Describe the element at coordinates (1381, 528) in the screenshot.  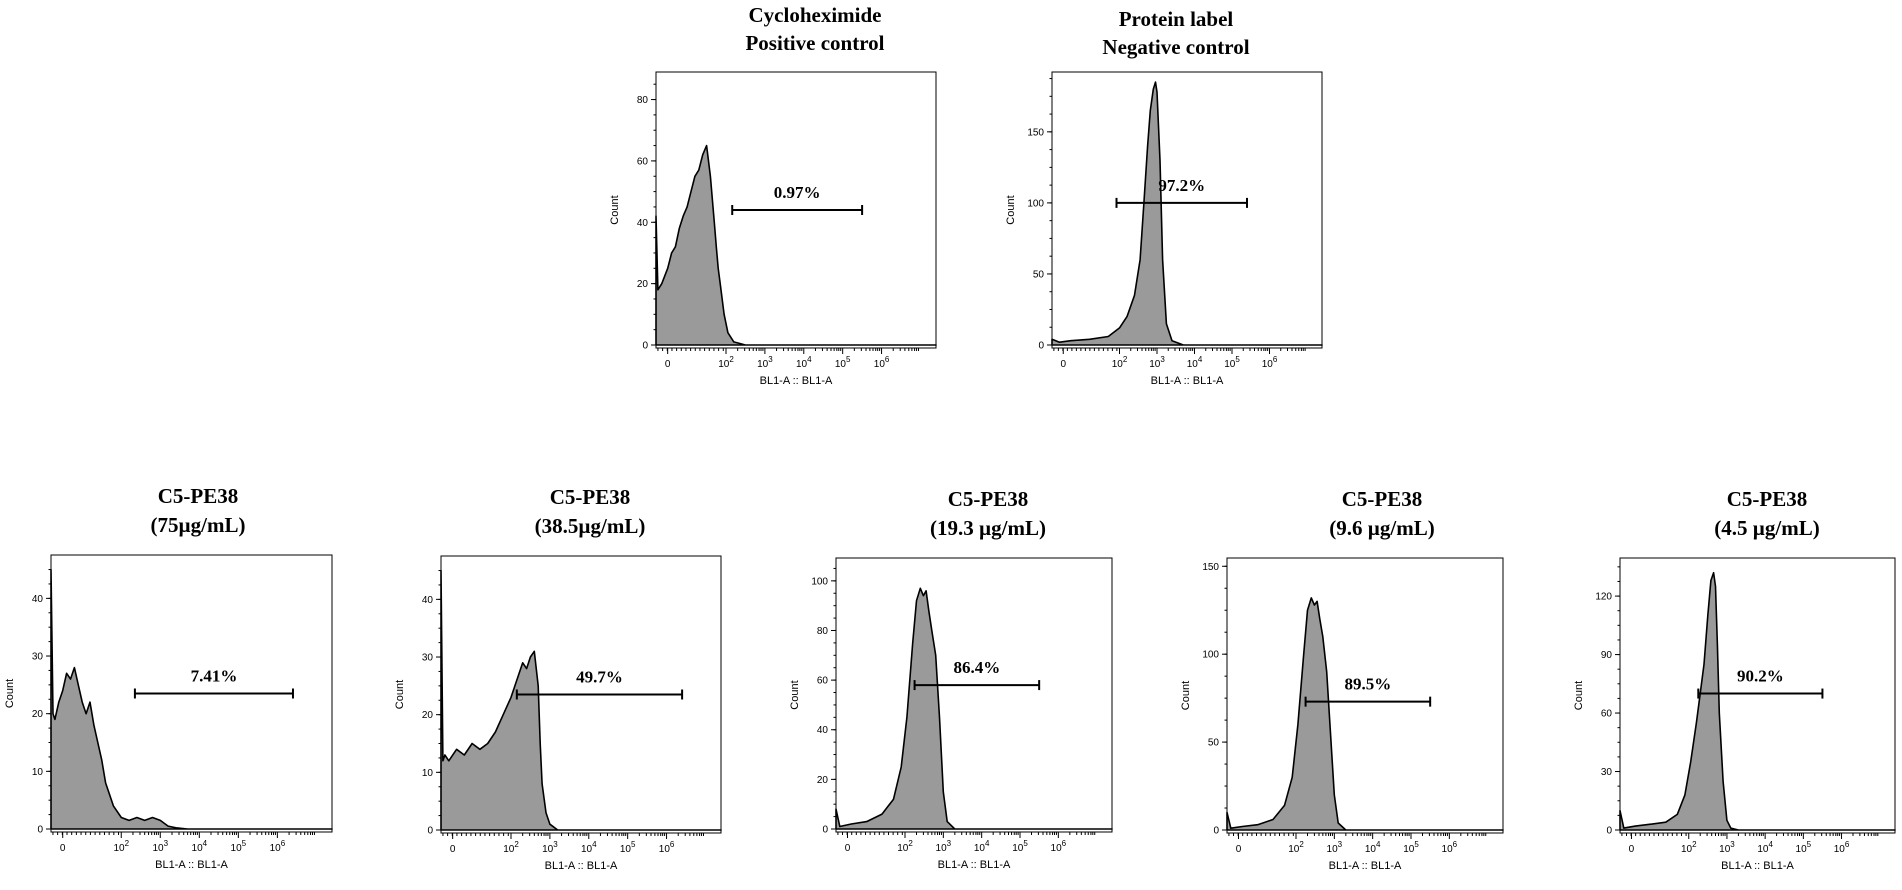
I see `panel-title-line-2: (9.6 µg/mL)` at that location.